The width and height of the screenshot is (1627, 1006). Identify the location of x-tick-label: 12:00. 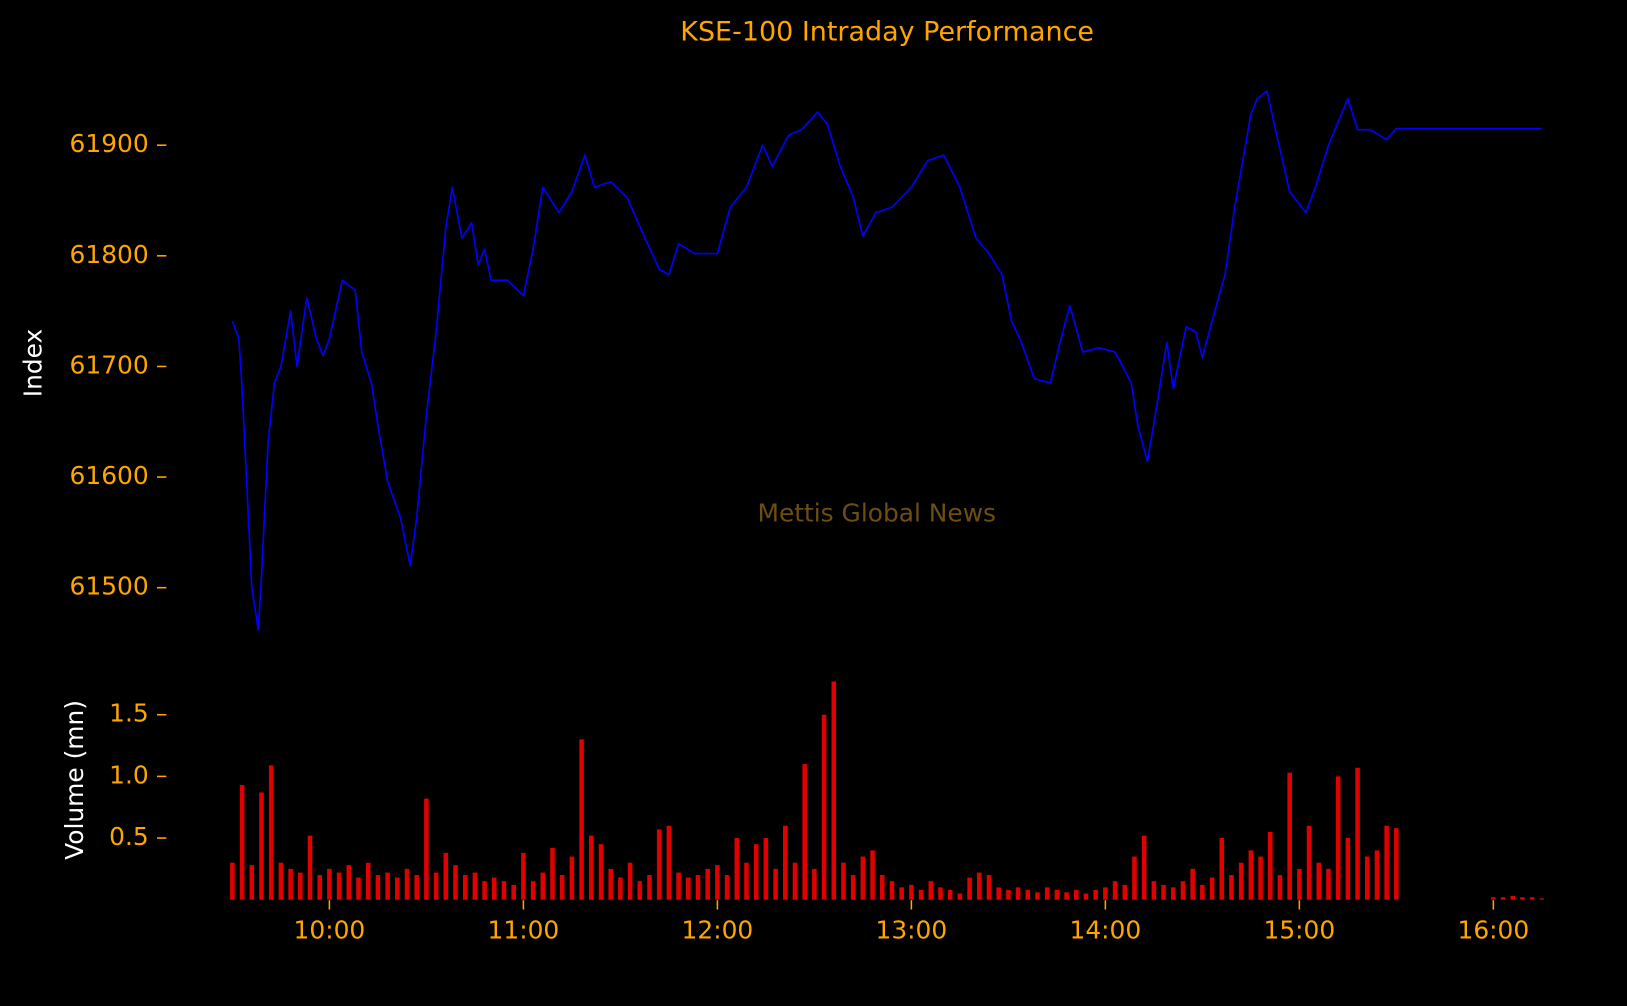
(718, 929).